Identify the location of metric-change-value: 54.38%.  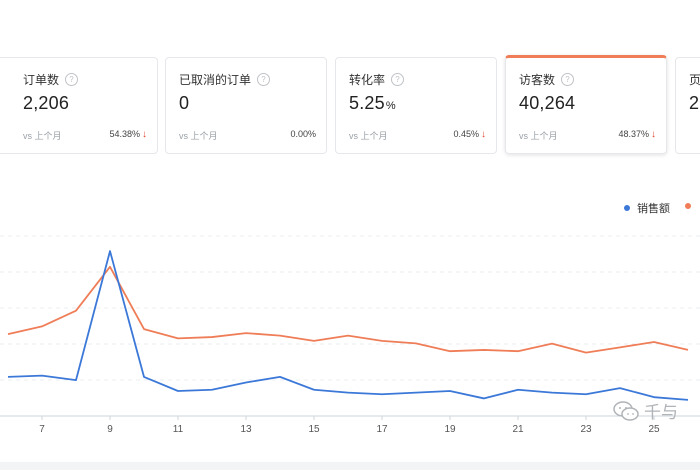
(124, 134).